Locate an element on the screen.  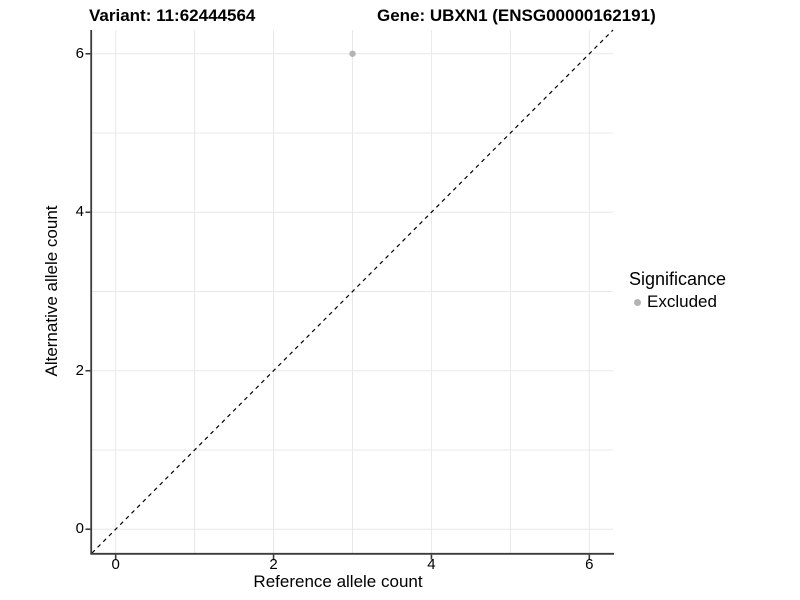
legend: Significance Excluded is located at coordinates (678, 290).